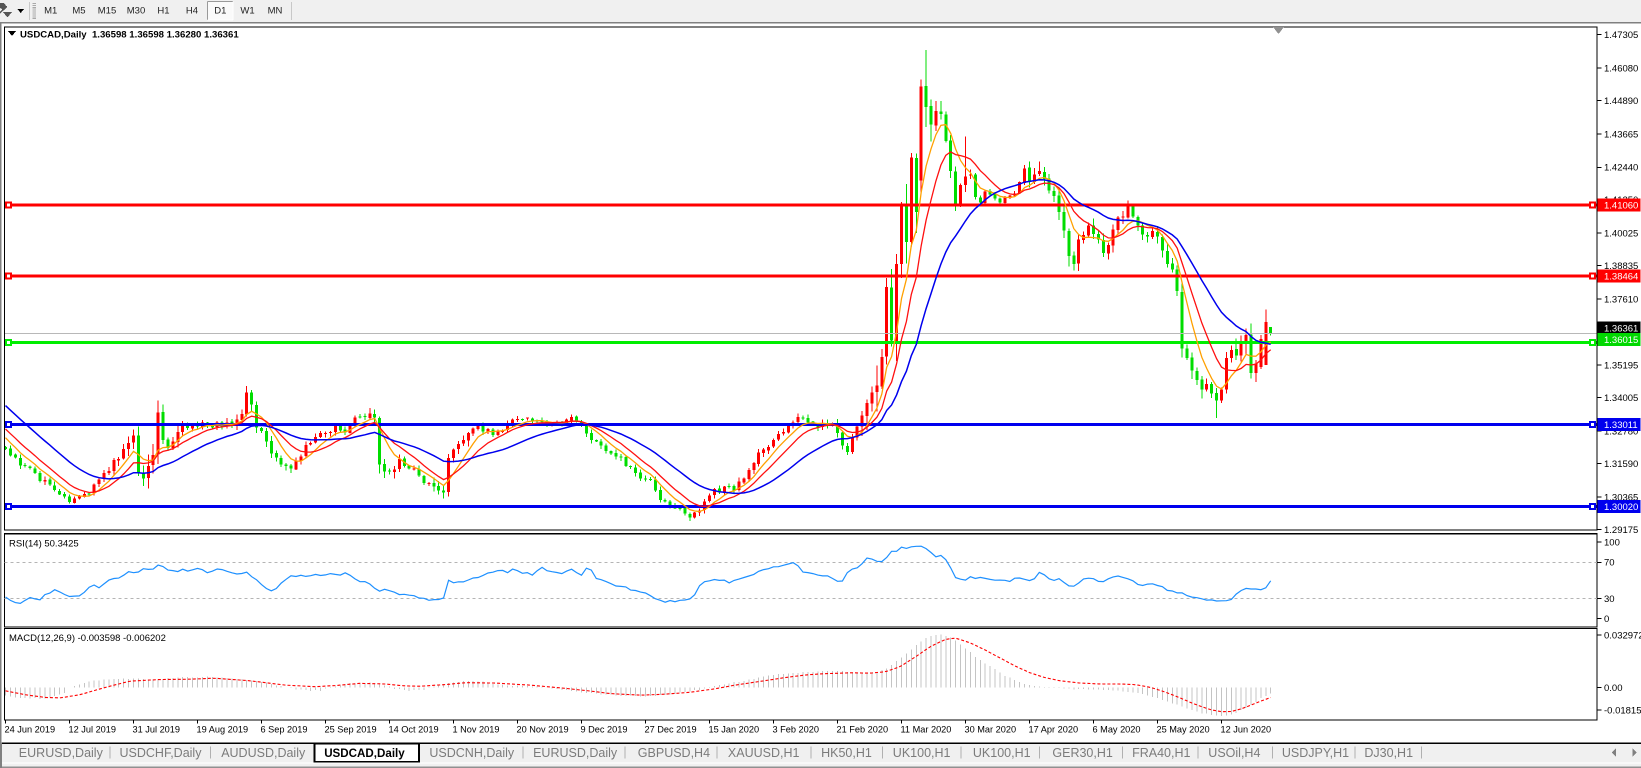 The height and width of the screenshot is (768, 1641). I want to click on svg-text: USDCAD,Daily, so click(364, 753).